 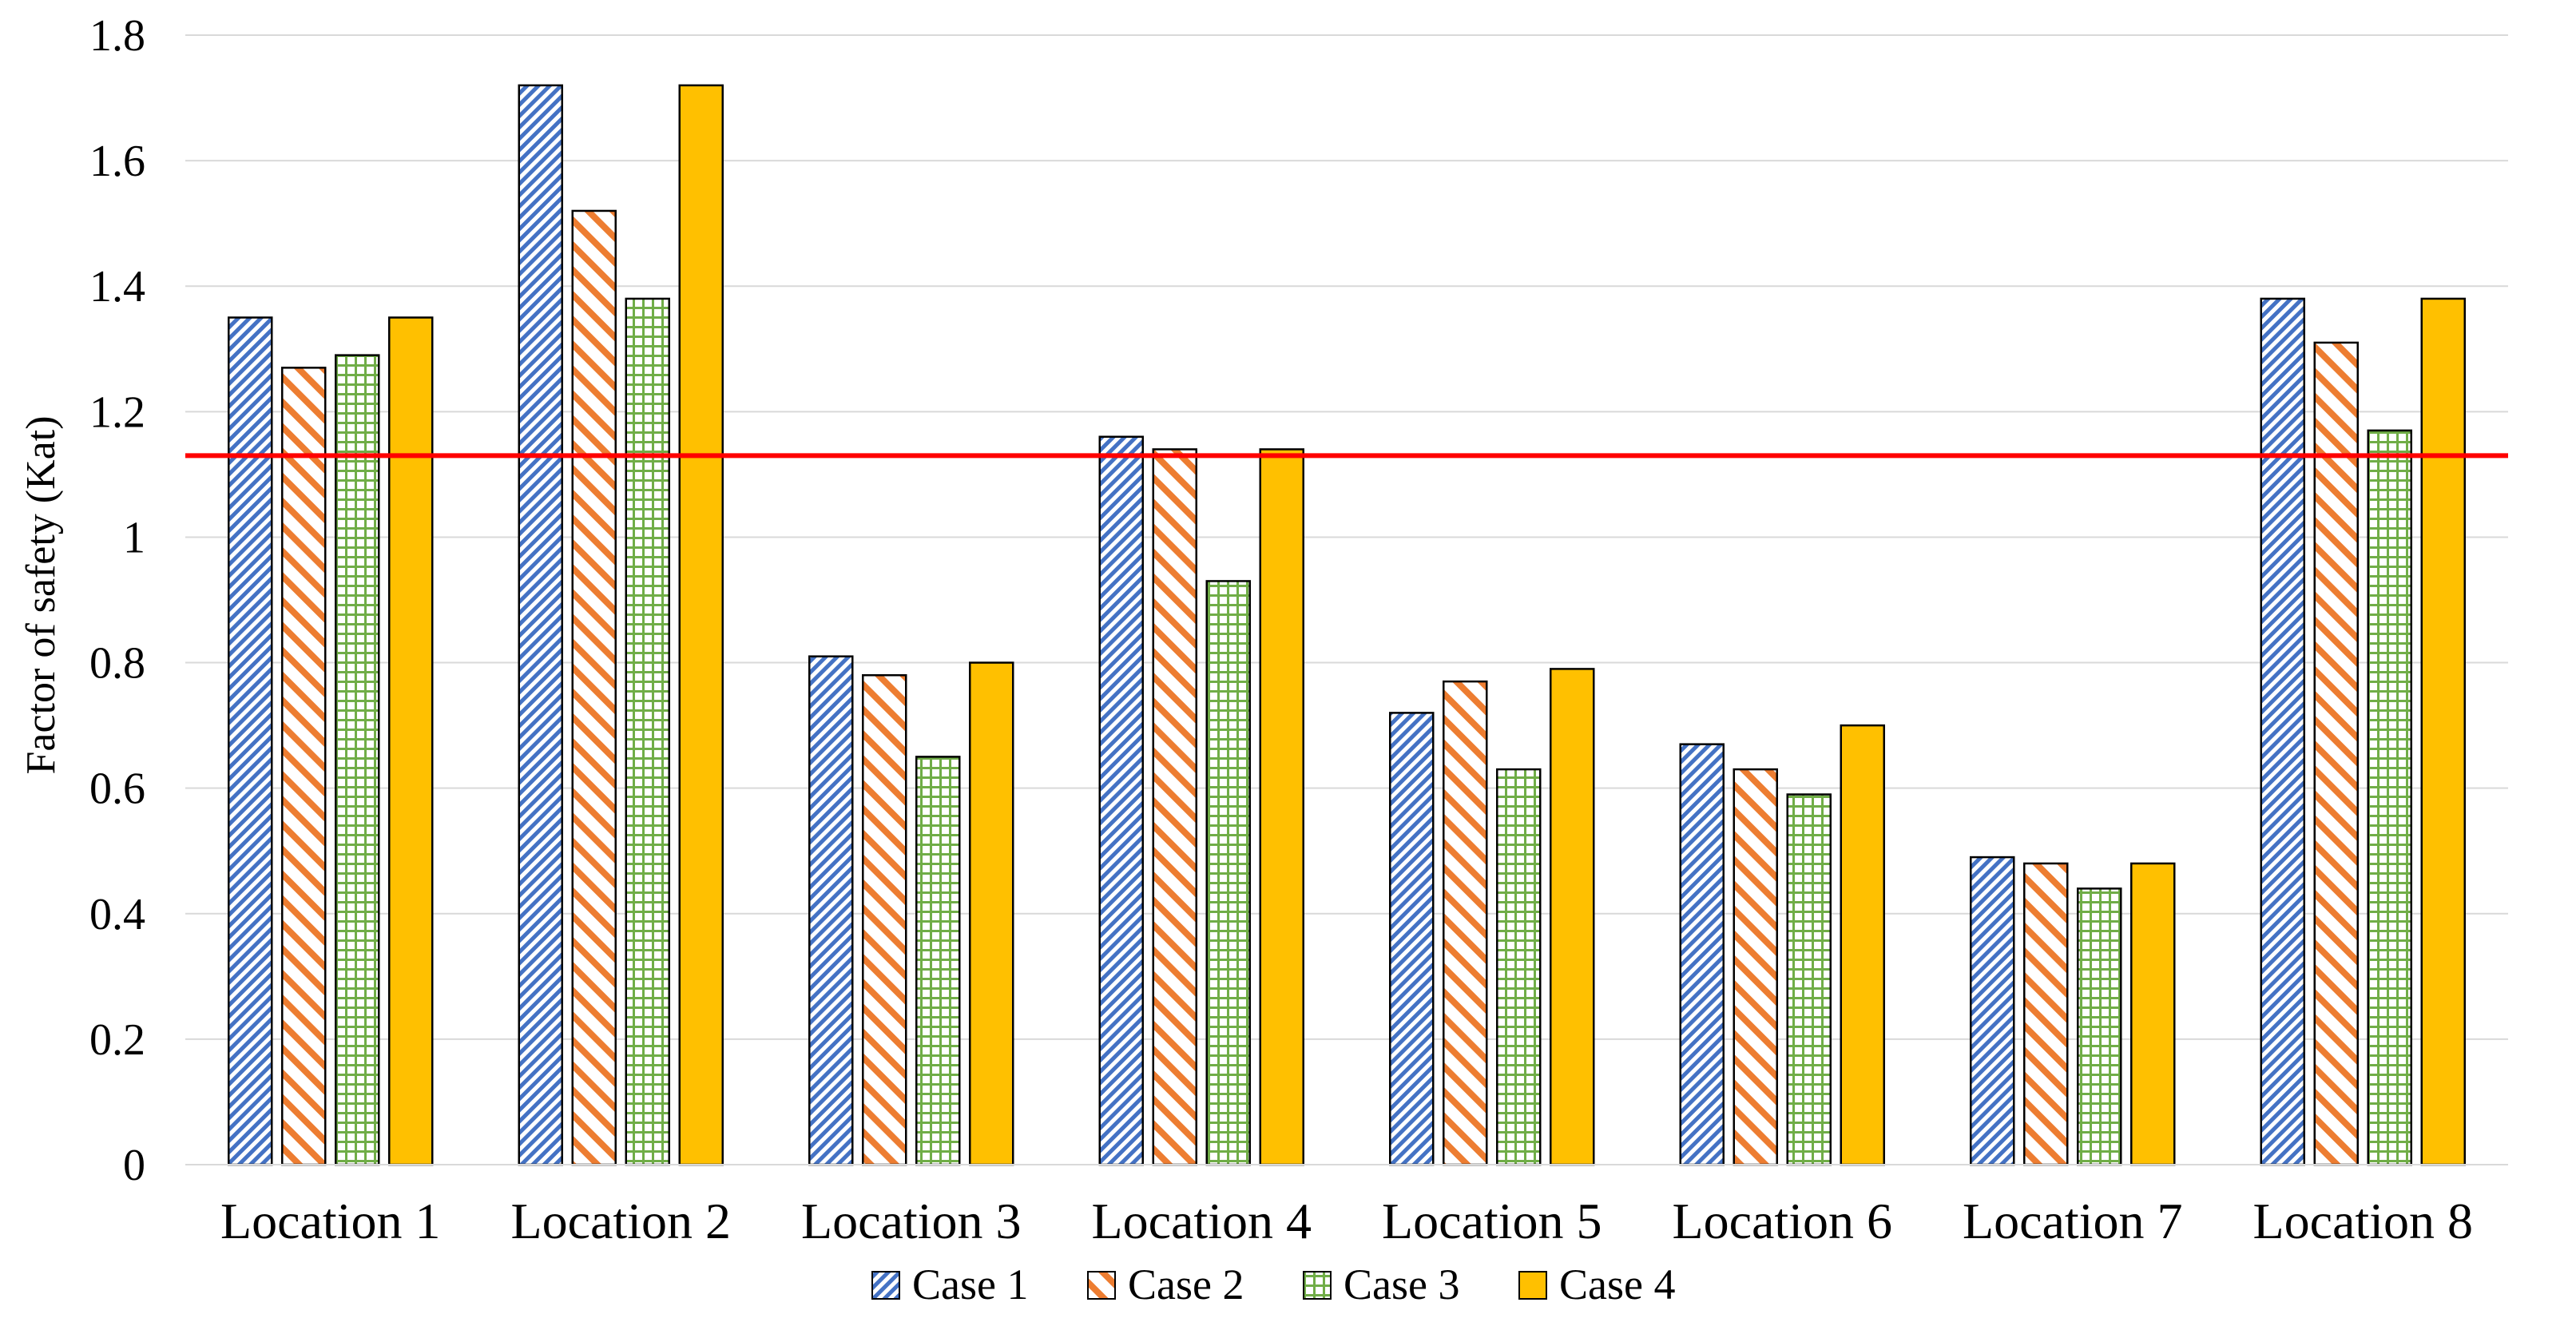 I want to click on x-category-label: Location 7, so click(x=2072, y=1221).